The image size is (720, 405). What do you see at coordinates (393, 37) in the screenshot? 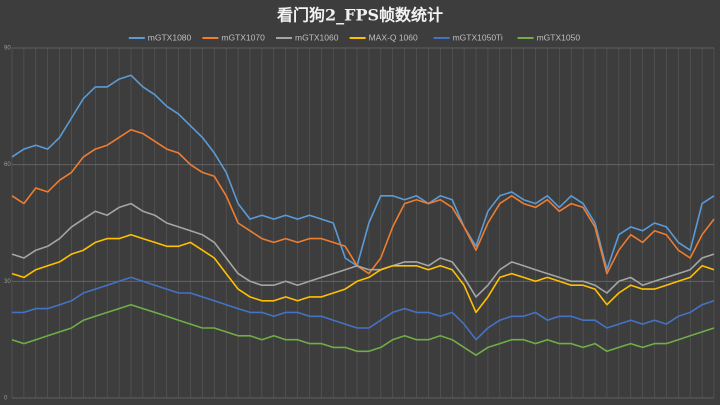
I see `legend-label: MAX-Q 1060` at bounding box center [393, 37].